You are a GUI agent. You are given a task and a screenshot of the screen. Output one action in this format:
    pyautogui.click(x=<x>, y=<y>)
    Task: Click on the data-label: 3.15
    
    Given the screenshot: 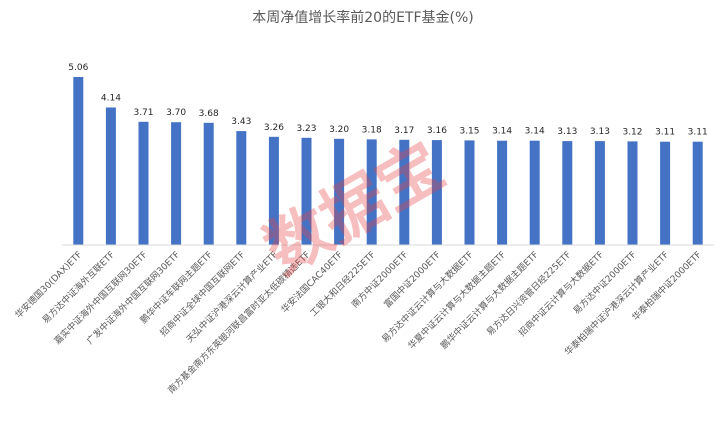 What is the action you would take?
    pyautogui.click(x=469, y=131)
    